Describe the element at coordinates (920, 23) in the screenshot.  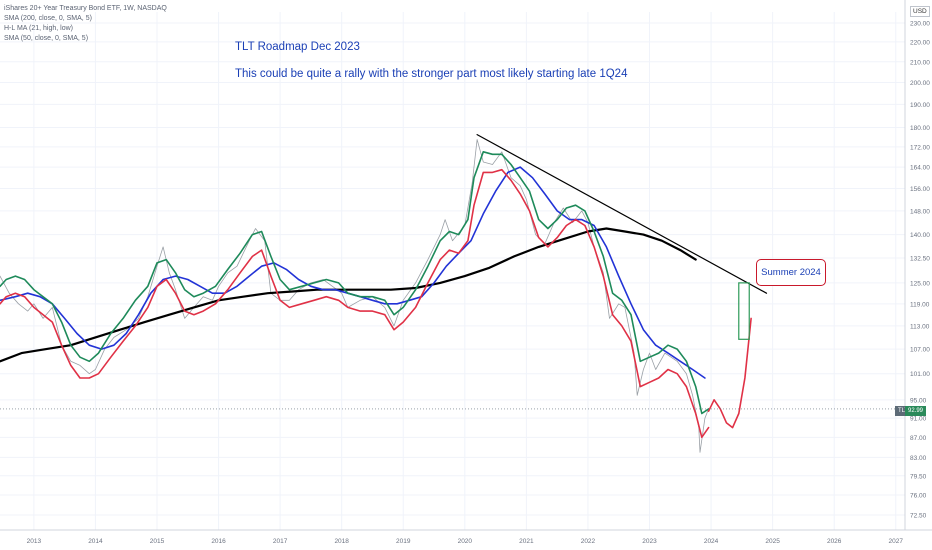
I see `y-tick-label: 230.00` at that location.